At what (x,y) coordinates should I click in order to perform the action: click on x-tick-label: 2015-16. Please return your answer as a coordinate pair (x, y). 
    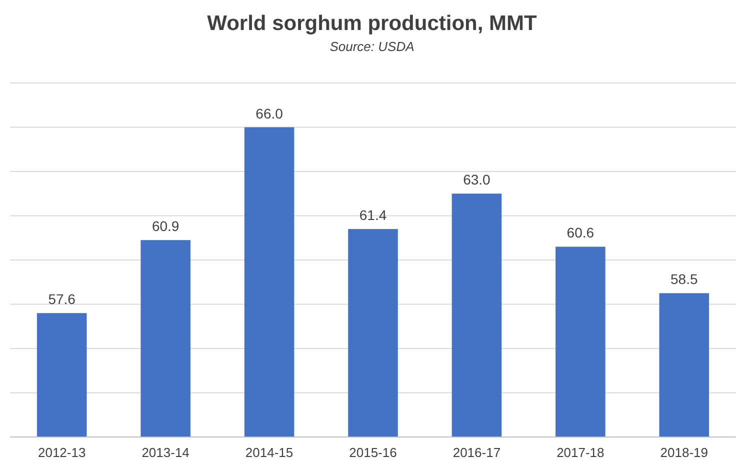
    Looking at the image, I should click on (373, 452).